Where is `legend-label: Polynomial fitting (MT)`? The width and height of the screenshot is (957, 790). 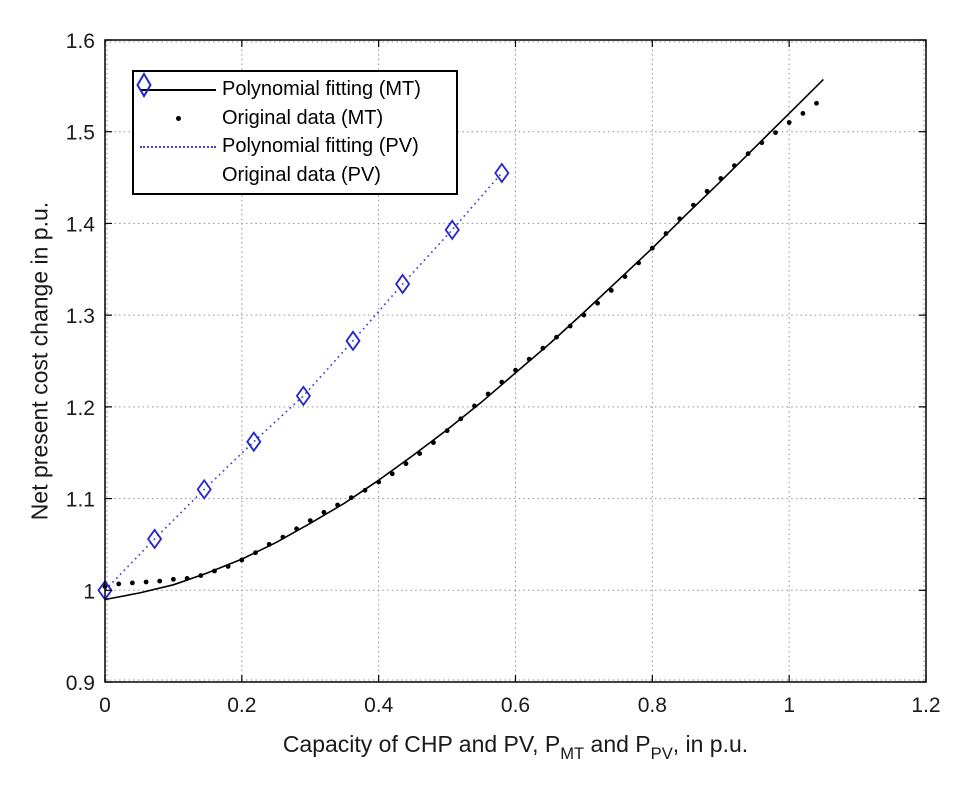
legend-label: Polynomial fitting (MT) is located at coordinates (321, 89).